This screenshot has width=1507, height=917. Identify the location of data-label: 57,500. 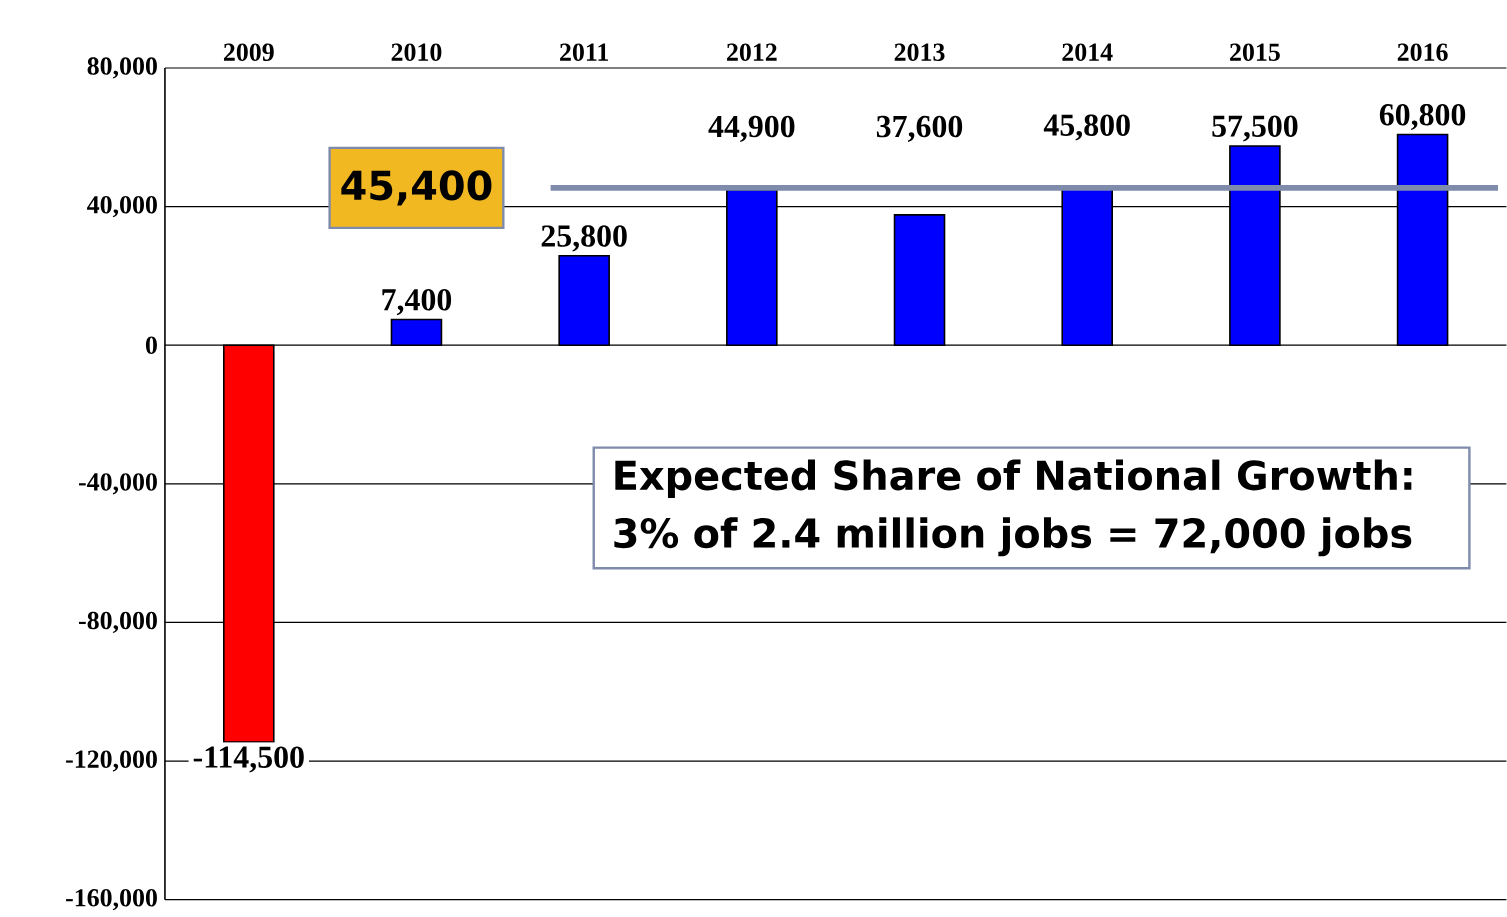
(1255, 128).